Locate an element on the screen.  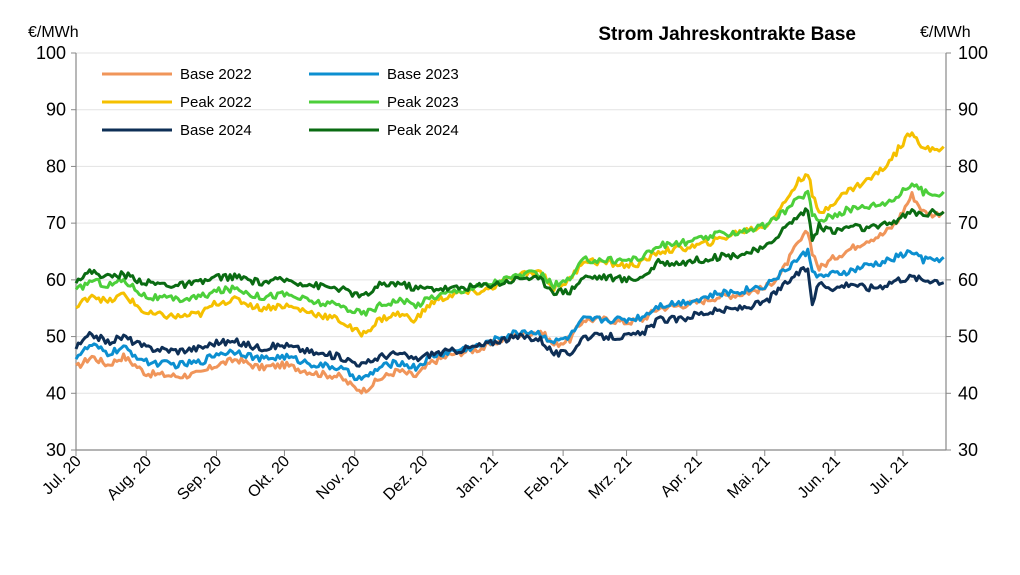
y-axis-unit-right: €/MWh is located at coordinates (945, 32).